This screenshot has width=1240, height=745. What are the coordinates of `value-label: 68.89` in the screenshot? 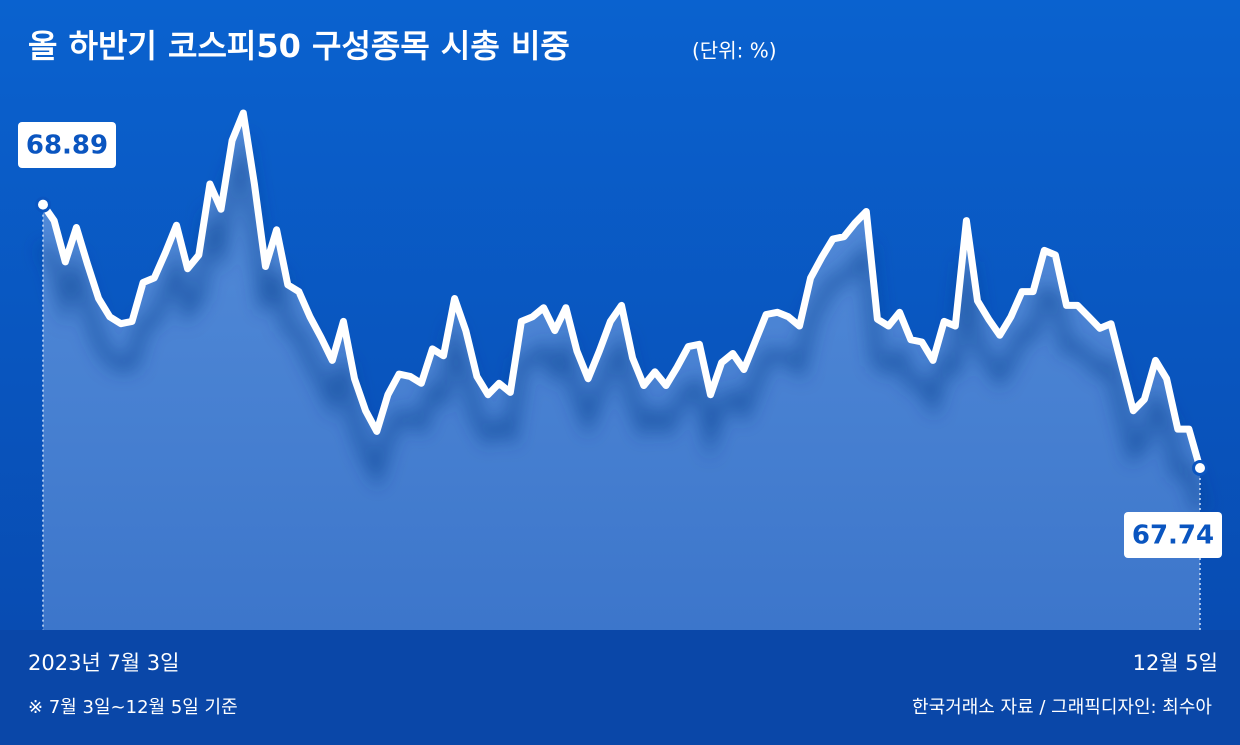 It's located at (67, 146).